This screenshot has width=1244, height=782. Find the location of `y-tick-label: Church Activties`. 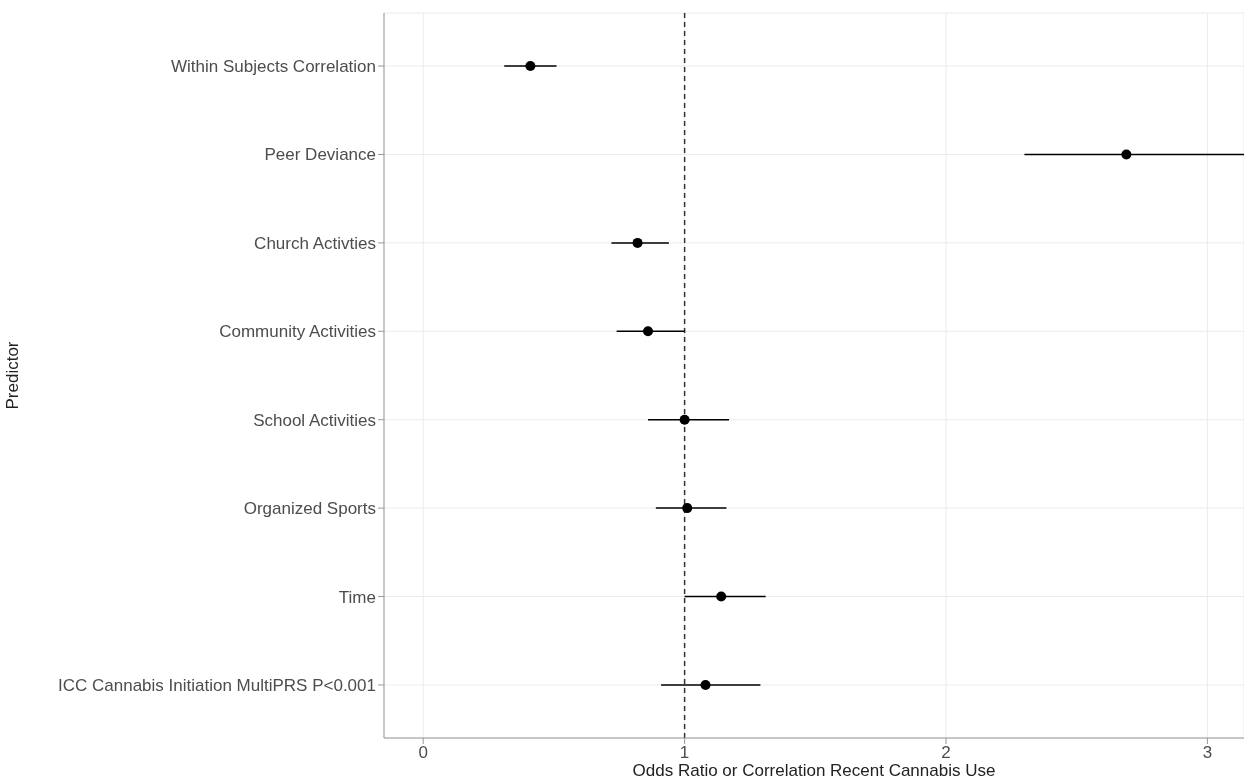

y-tick-label: Church Activties is located at coordinates (315, 243).